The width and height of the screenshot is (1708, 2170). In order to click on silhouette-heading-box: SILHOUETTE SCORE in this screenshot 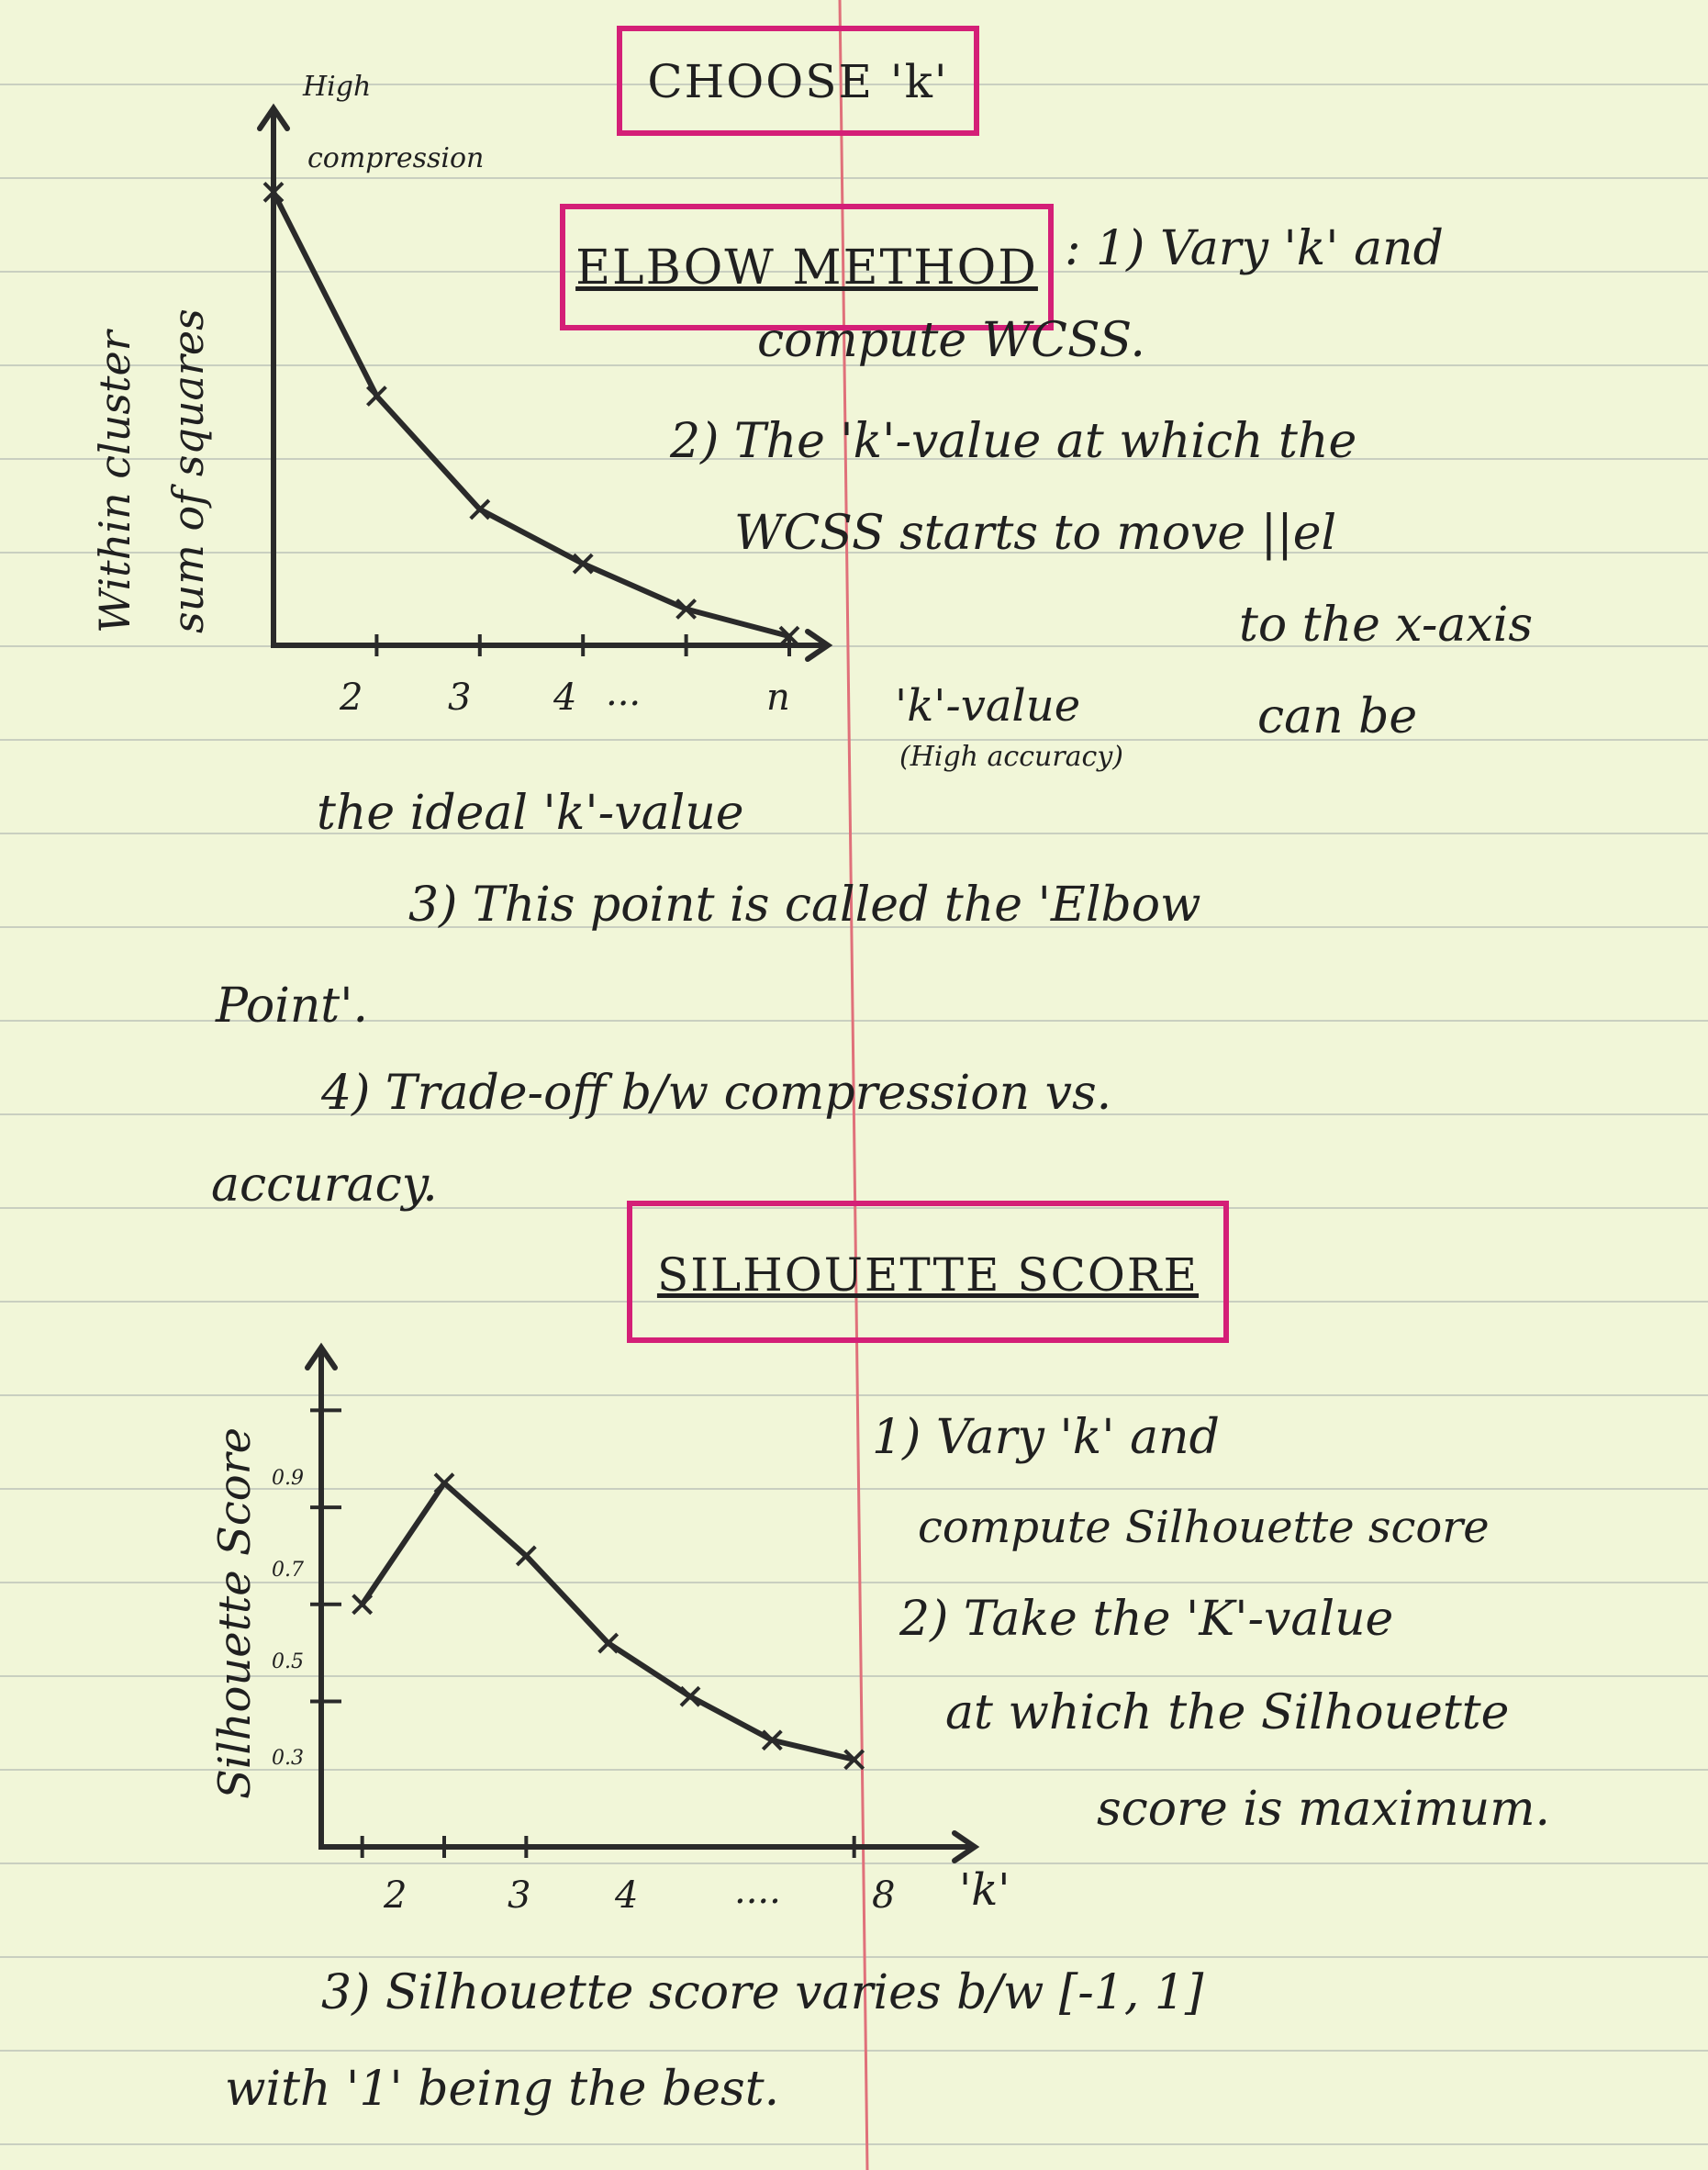, I will do `click(928, 1272)`.